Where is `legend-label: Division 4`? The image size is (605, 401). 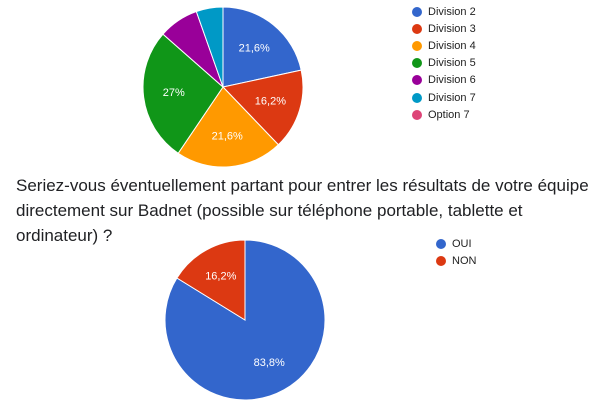 legend-label: Division 4 is located at coordinates (452, 45).